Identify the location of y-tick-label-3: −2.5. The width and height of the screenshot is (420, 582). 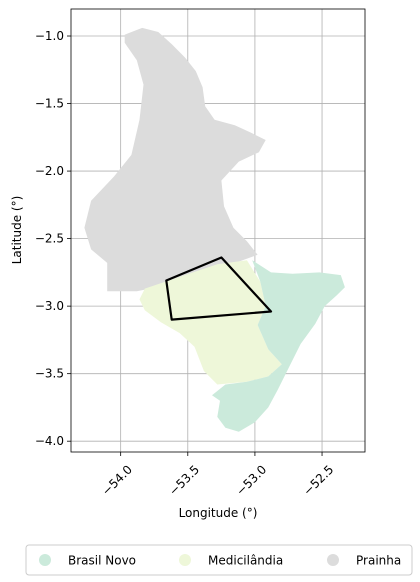
(49, 239).